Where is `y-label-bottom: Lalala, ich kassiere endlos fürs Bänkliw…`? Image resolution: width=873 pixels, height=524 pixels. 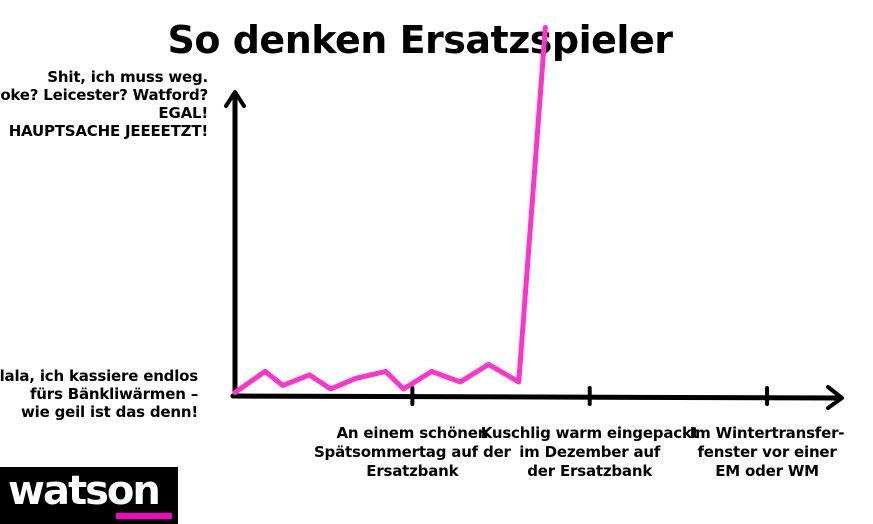
y-label-bottom: Lalala, ich kassiere endlos fürs Bänkliw… is located at coordinates (99, 394).